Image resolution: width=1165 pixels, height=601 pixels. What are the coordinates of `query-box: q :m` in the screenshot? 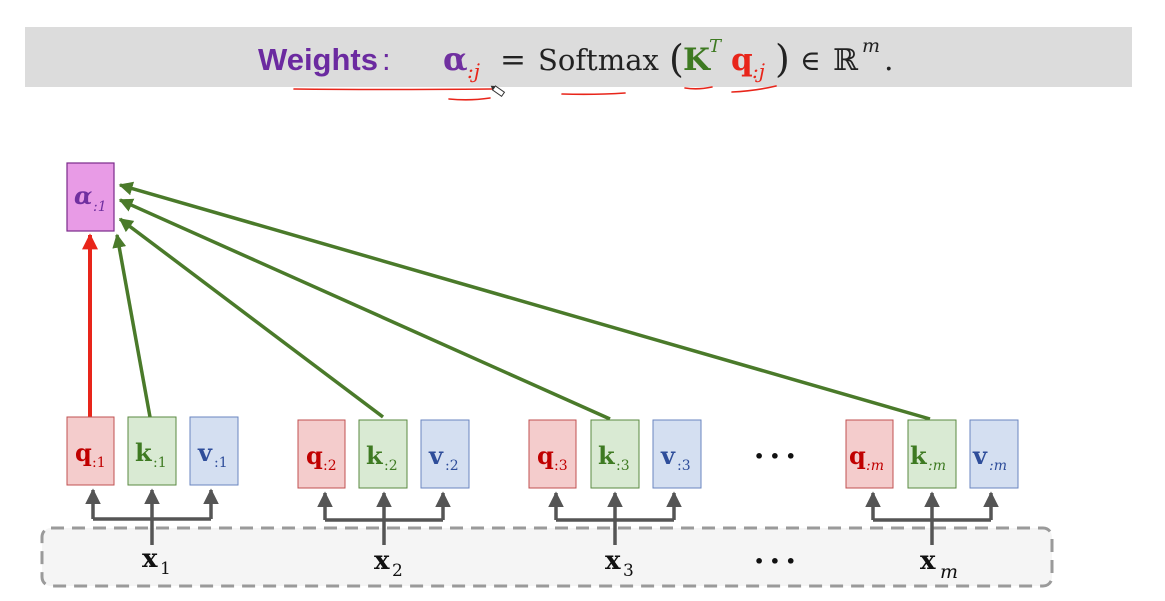 It's located at (869, 454).